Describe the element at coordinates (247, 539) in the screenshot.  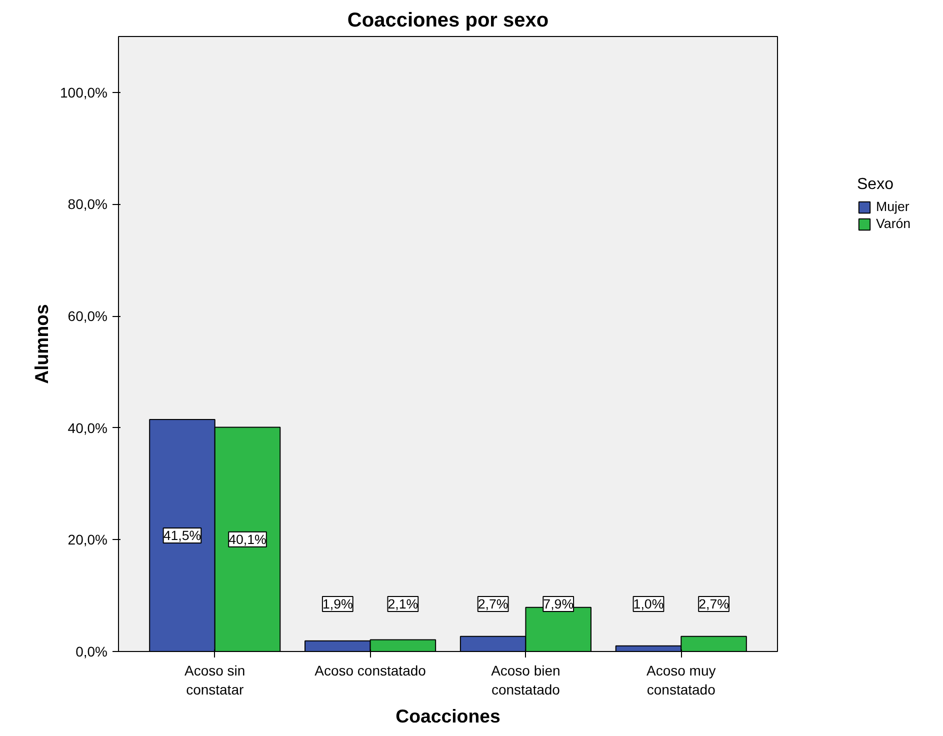
I see `data-label: 40,1%` at that location.